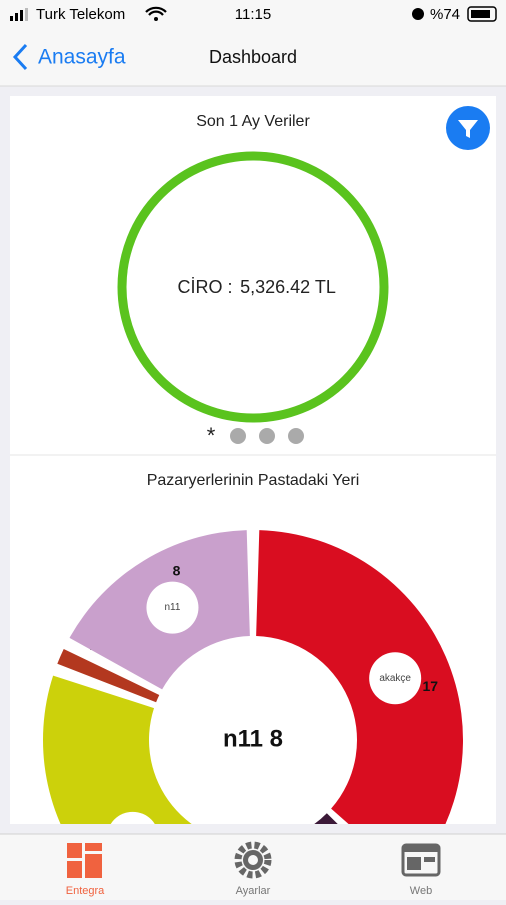 Image resolution: width=506 pixels, height=905 pixels. What do you see at coordinates (177, 570) in the screenshot?
I see `slice-label: 8` at bounding box center [177, 570].